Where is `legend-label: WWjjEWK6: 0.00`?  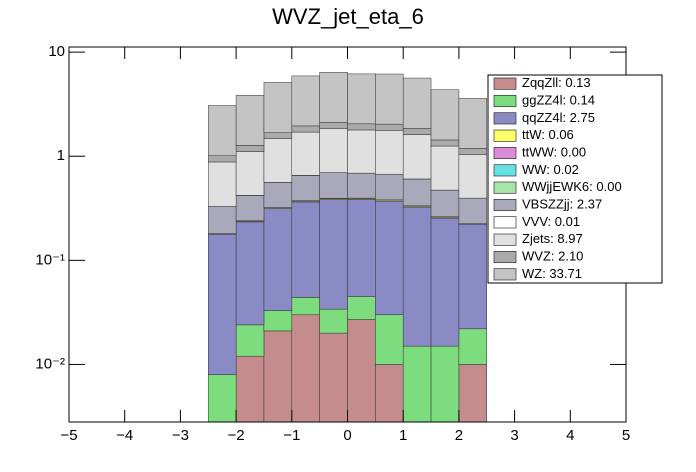
legend-label: WWjjEWK6: 0.00 is located at coordinates (572, 186).